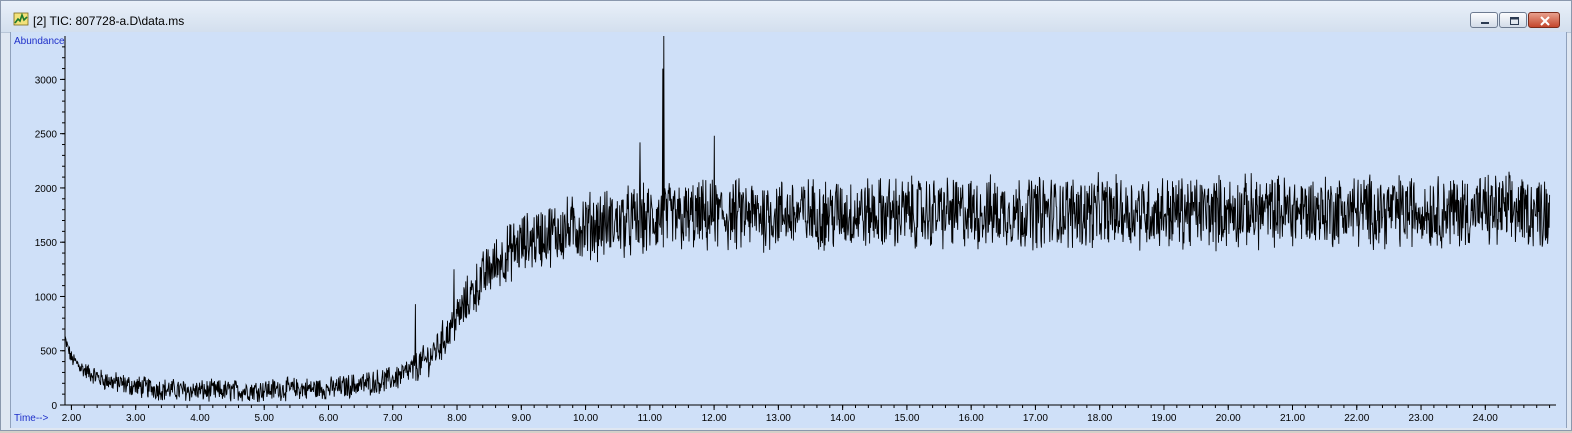 The height and width of the screenshot is (433, 1572). I want to click on y-tick-label: 3000, so click(46, 80).